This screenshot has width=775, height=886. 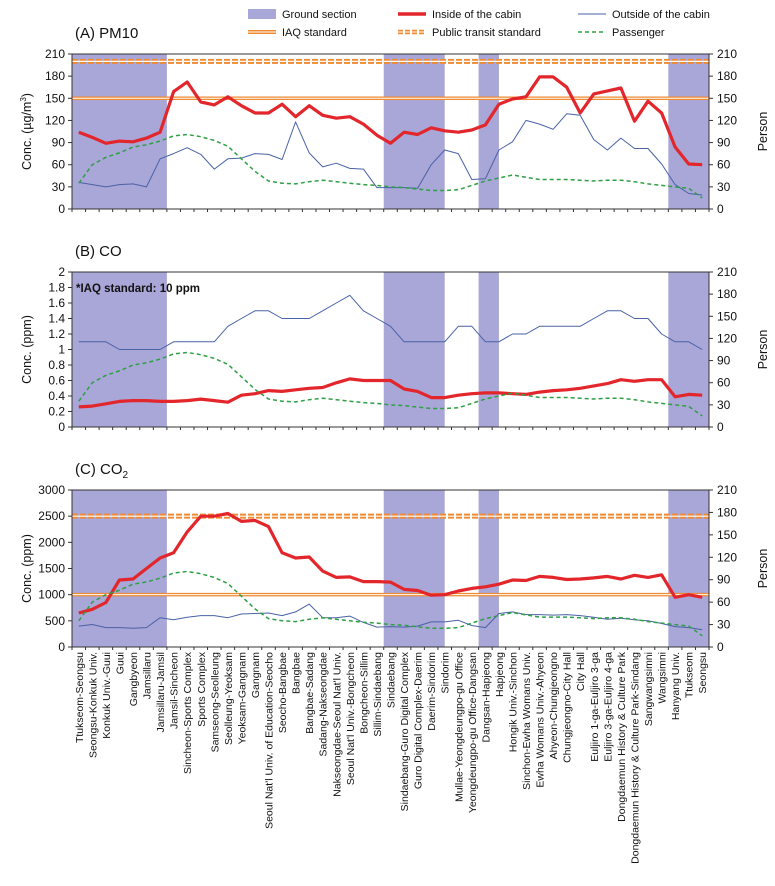 What do you see at coordinates (51, 595) in the screenshot?
I see `left-tick-label: 1000` at bounding box center [51, 595].